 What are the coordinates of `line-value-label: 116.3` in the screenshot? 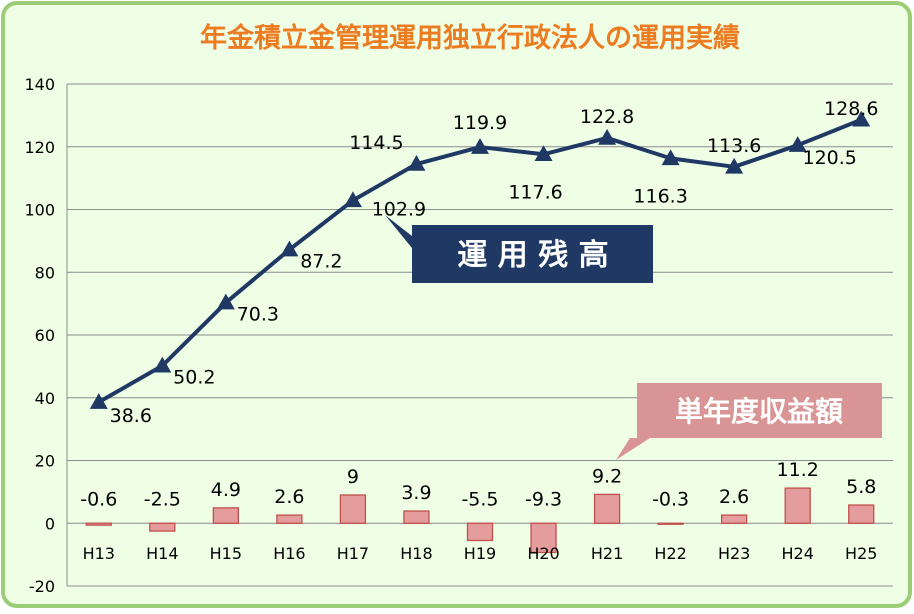 It's located at (660, 196).